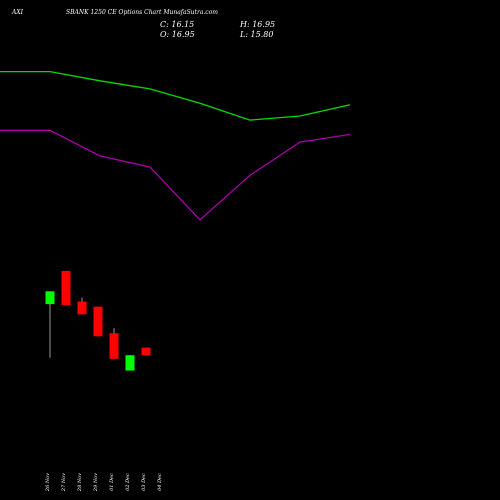 The height and width of the screenshot is (500, 500). What do you see at coordinates (175, 95) in the screenshot?
I see `upper-indicator-line` at bounding box center [175, 95].